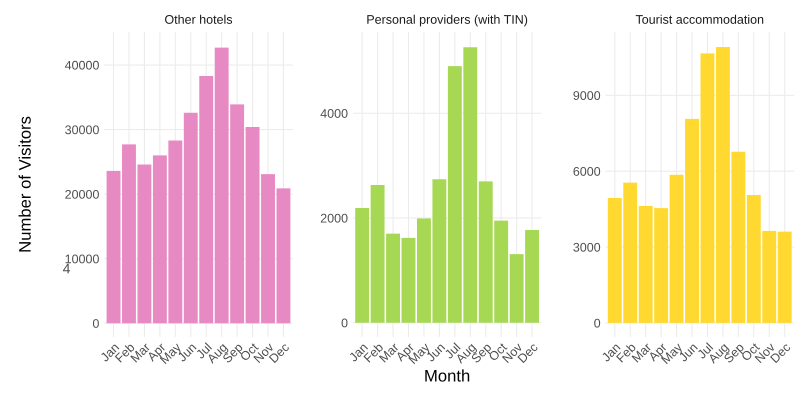 Image resolution: width=802 pixels, height=401 pixels. Describe the element at coordinates (82, 259) in the screenshot. I see `y-tick-label: 10000` at that location.